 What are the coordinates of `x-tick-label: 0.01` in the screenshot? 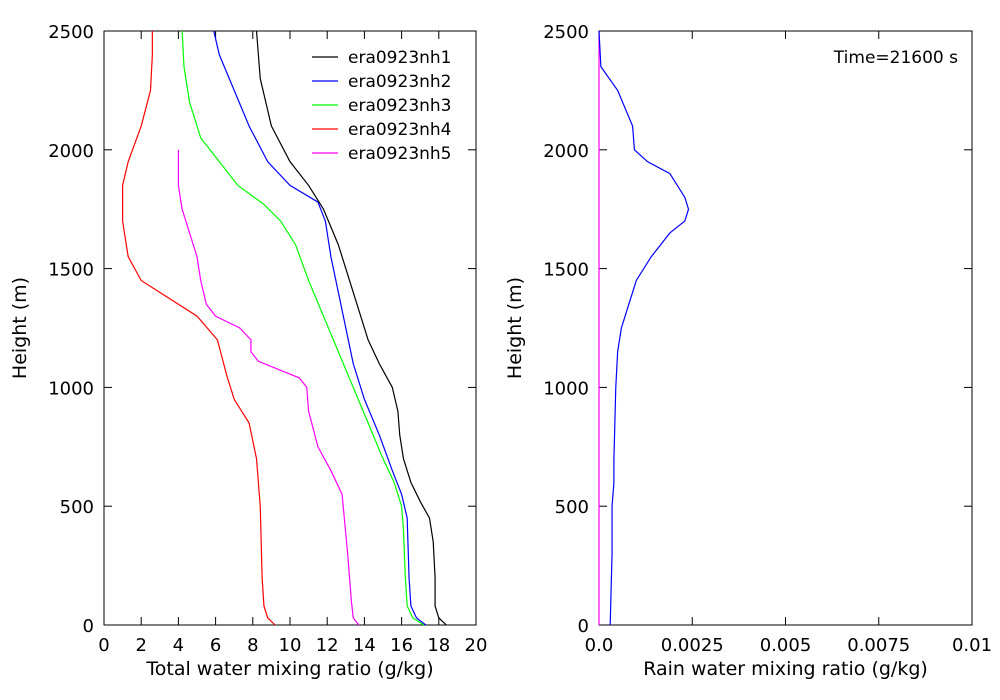 It's located at (972, 645).